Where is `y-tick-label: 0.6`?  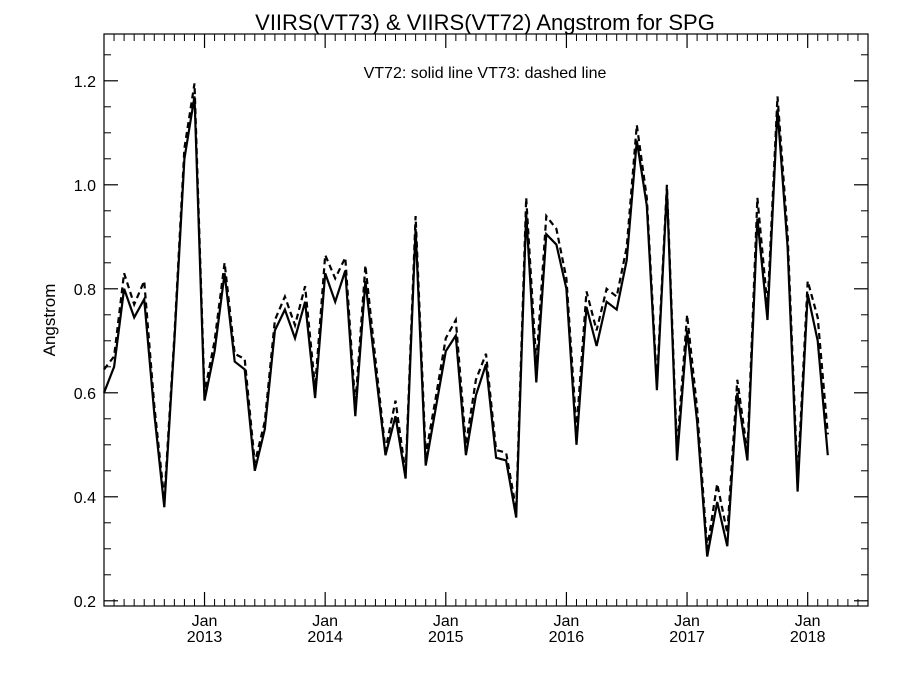
y-tick-label: 0.6 is located at coordinates (85, 394).